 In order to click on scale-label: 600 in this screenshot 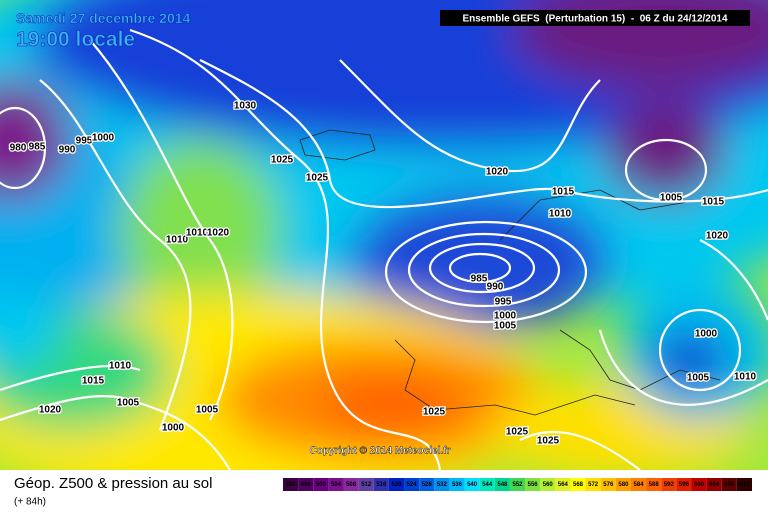, I will do `click(699, 485)`.